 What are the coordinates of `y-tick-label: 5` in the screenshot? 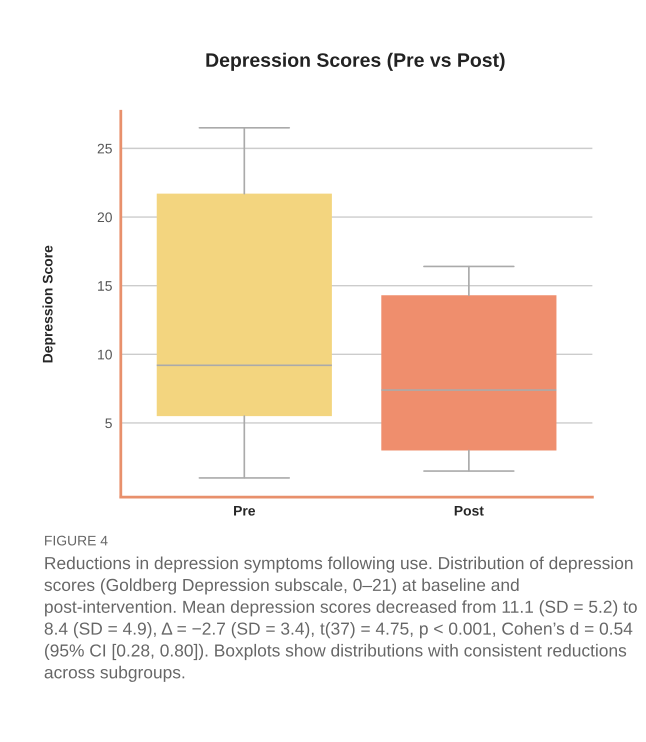 It's located at (108, 423).